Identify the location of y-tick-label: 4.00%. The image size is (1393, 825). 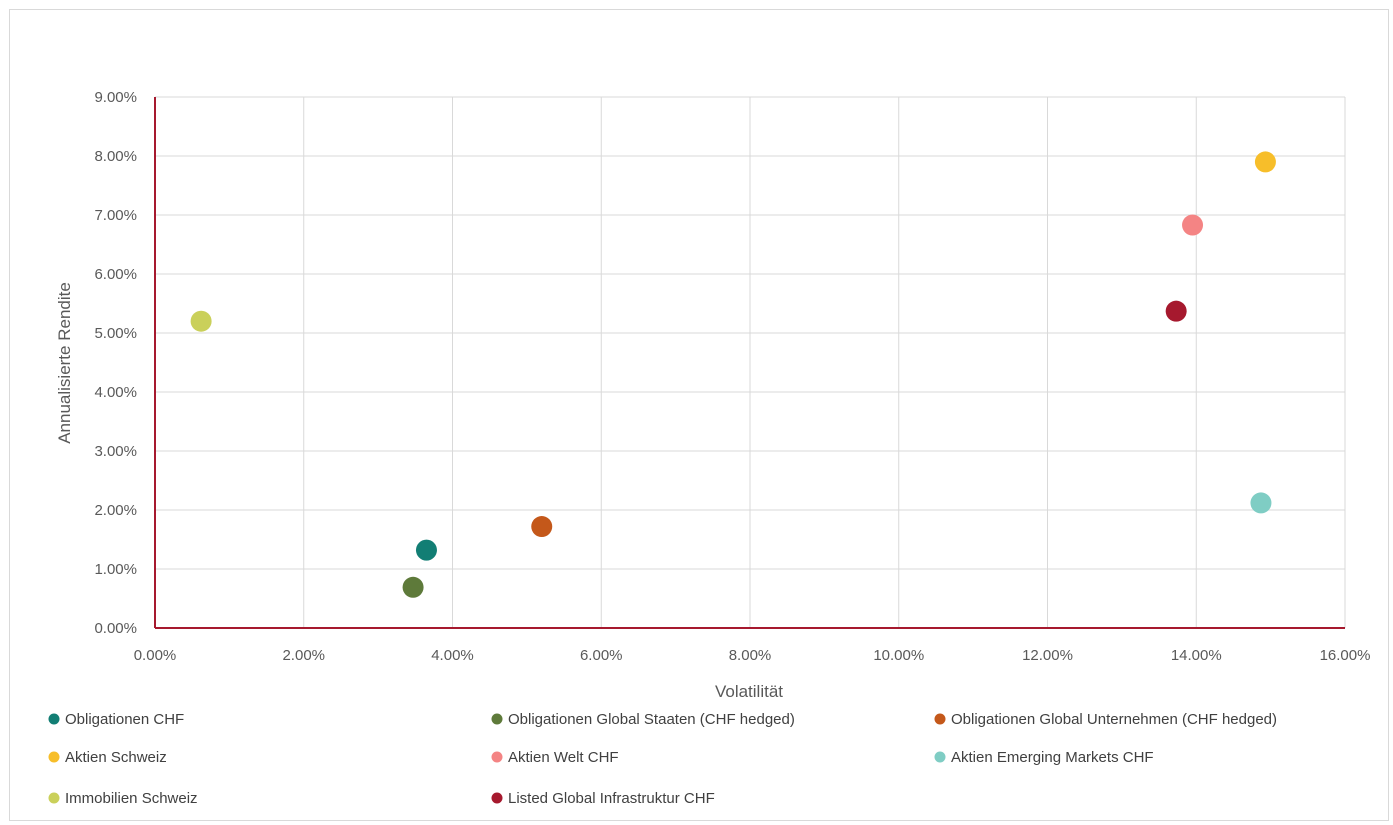
(115, 392).